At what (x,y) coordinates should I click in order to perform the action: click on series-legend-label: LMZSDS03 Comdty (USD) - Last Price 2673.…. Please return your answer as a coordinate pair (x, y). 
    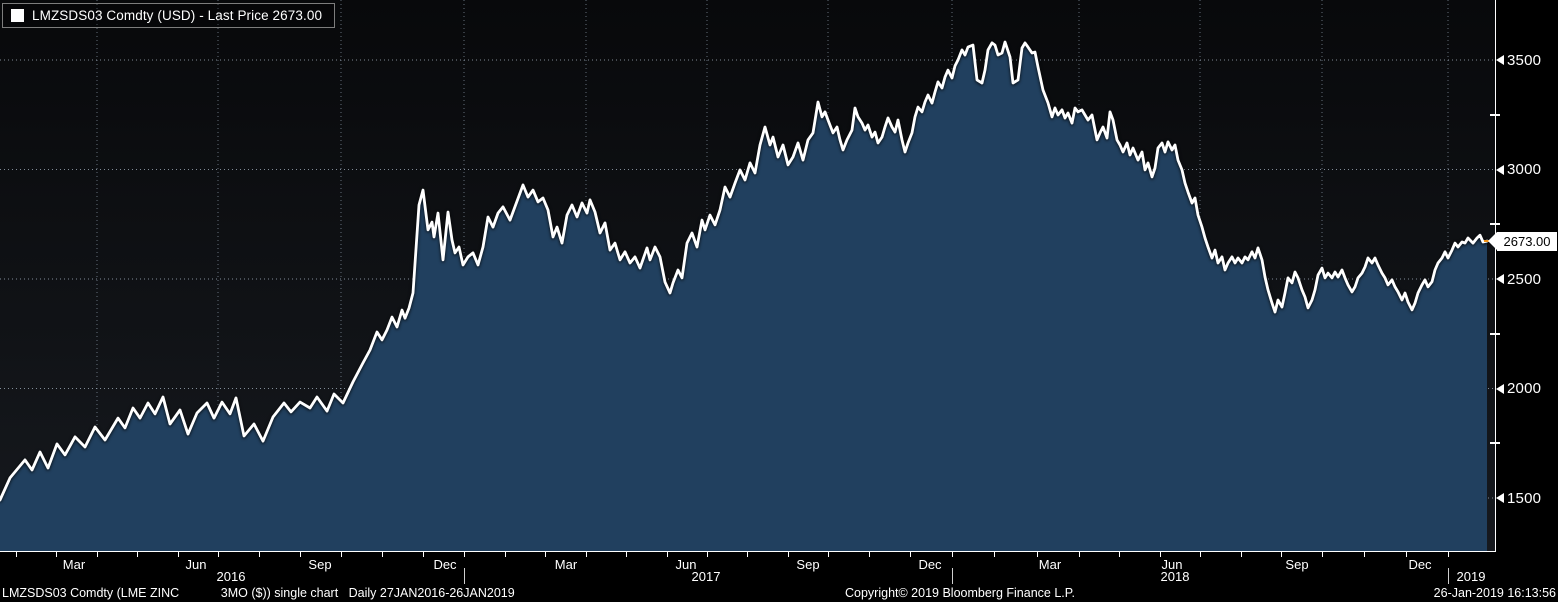
    Looking at the image, I should click on (177, 15).